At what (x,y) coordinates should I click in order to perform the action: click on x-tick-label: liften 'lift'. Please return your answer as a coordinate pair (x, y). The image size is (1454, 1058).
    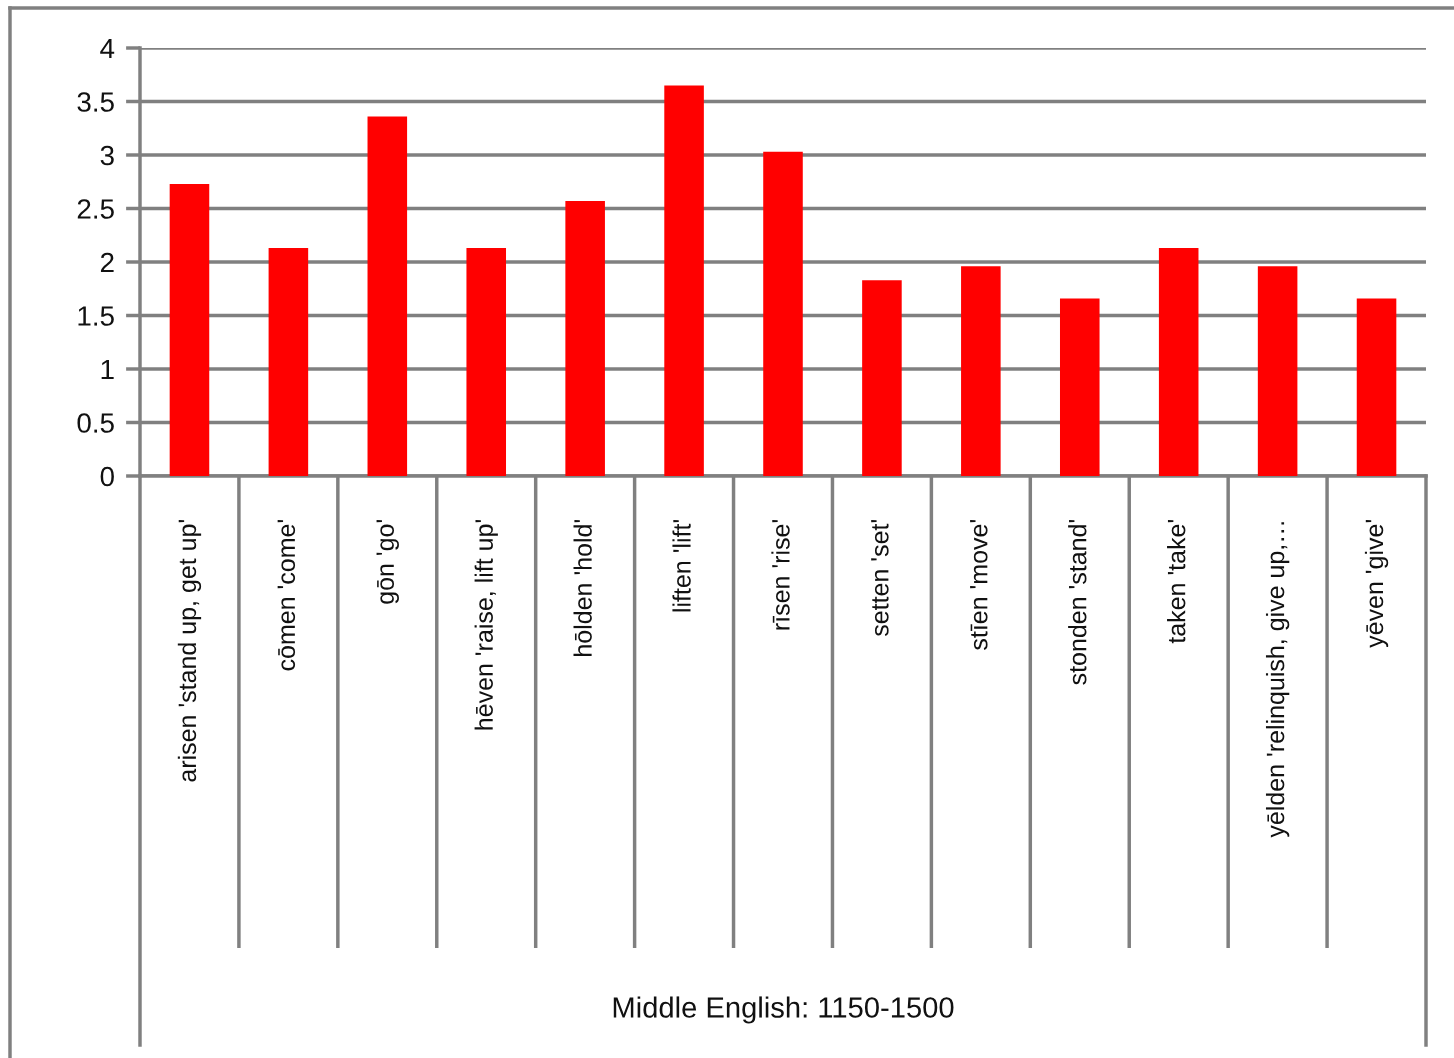
    Looking at the image, I should click on (681, 566).